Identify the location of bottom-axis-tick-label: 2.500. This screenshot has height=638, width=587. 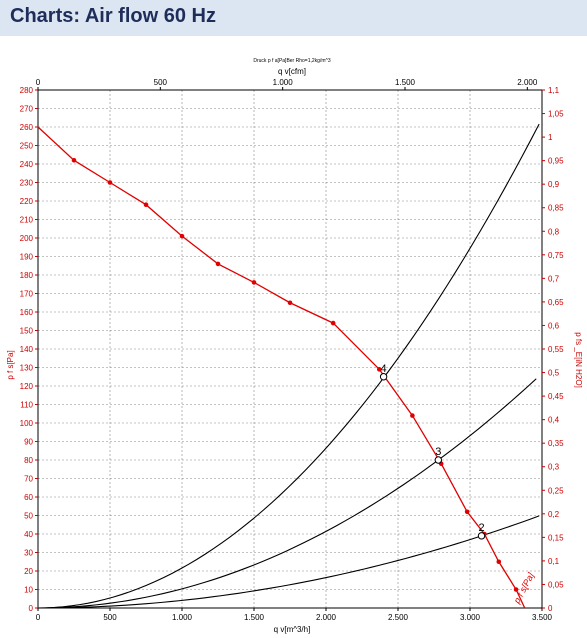
(398, 617).